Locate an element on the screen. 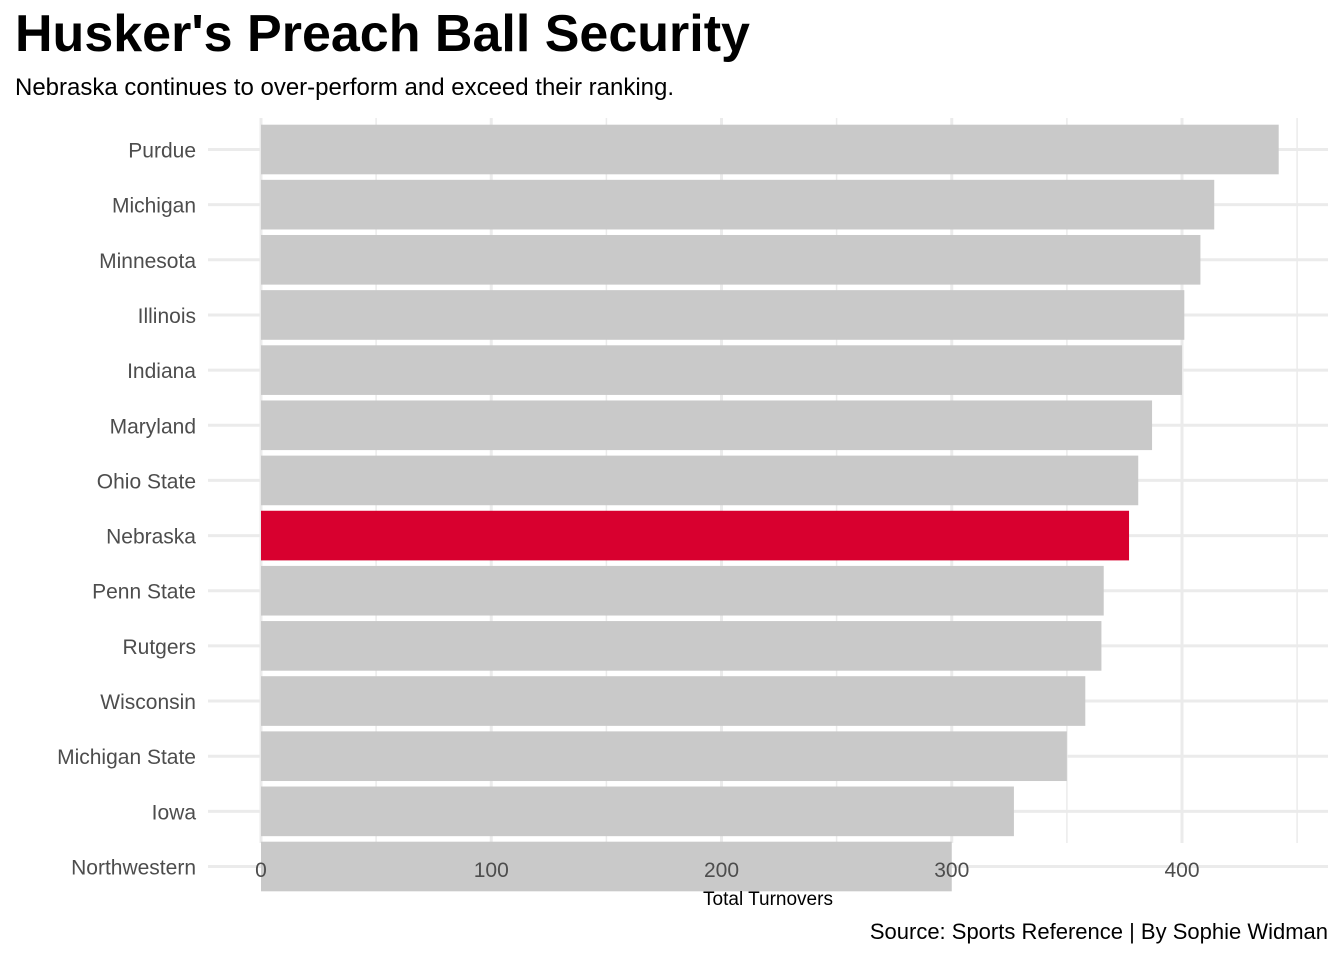 The image size is (1344, 960). x-tick-label: 0 is located at coordinates (261, 870).